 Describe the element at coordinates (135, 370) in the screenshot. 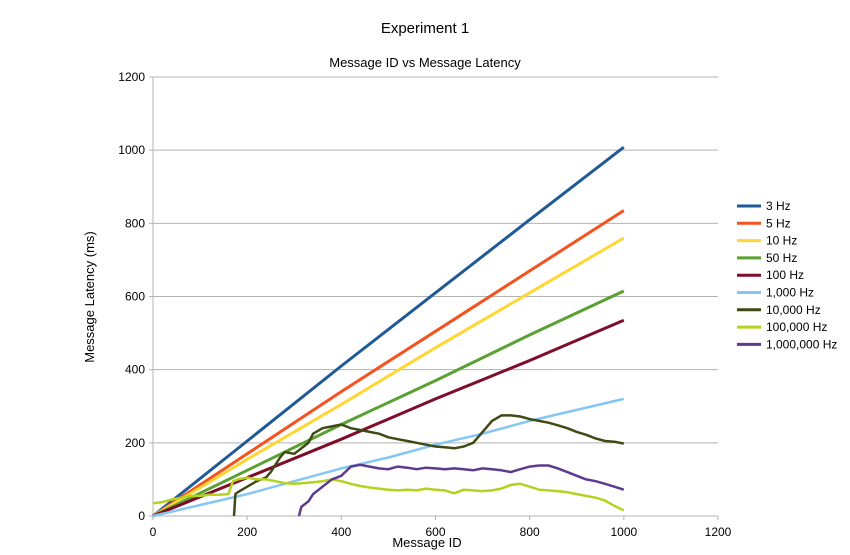

I see `y-tick-label: 400` at that location.